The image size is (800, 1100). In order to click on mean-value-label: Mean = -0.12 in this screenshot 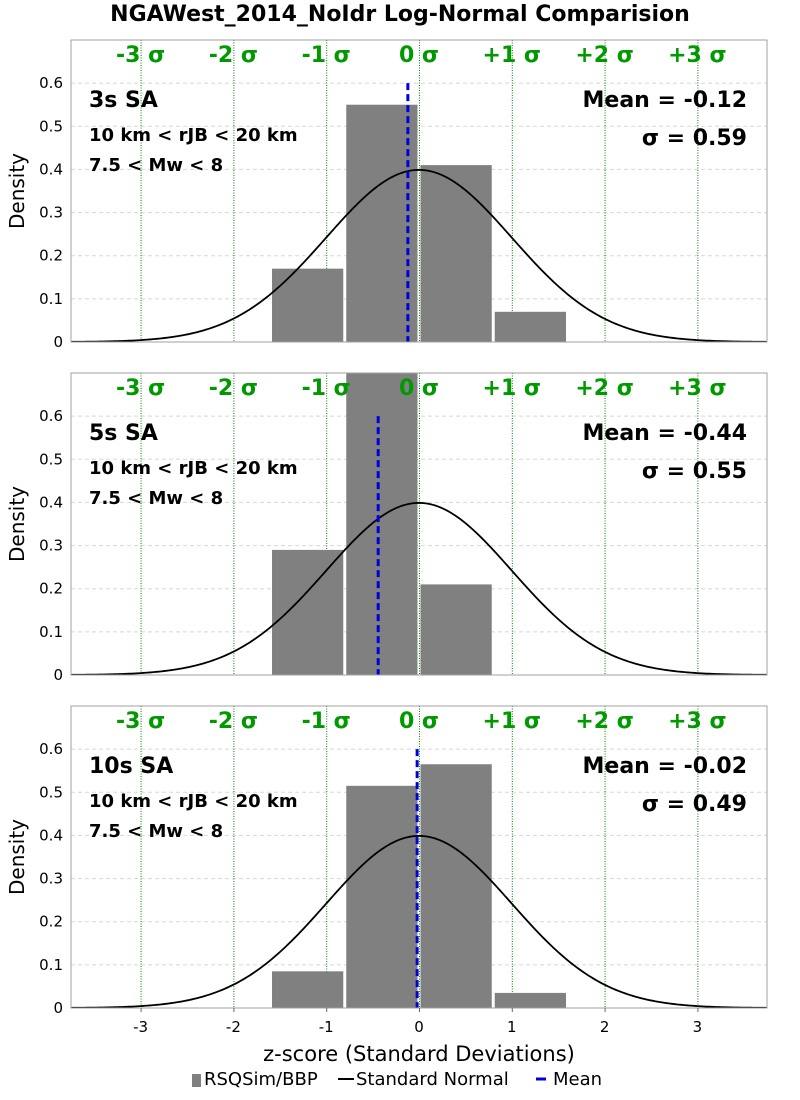, I will do `click(665, 100)`.